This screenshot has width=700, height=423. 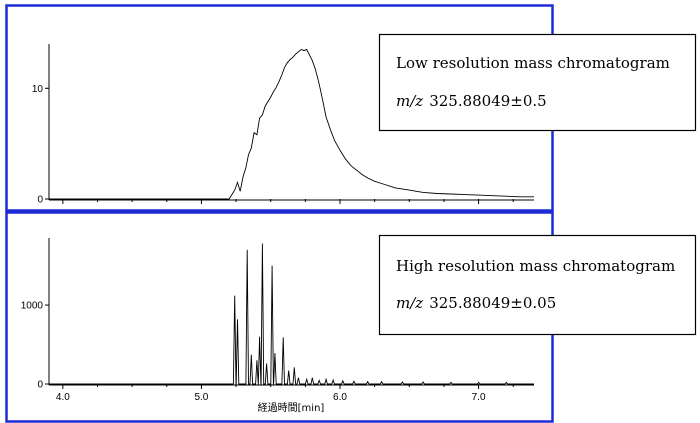 What do you see at coordinates (533, 63) in the screenshot?
I see `top-annotation-title: Low resolution mass chromatogram` at bounding box center [533, 63].